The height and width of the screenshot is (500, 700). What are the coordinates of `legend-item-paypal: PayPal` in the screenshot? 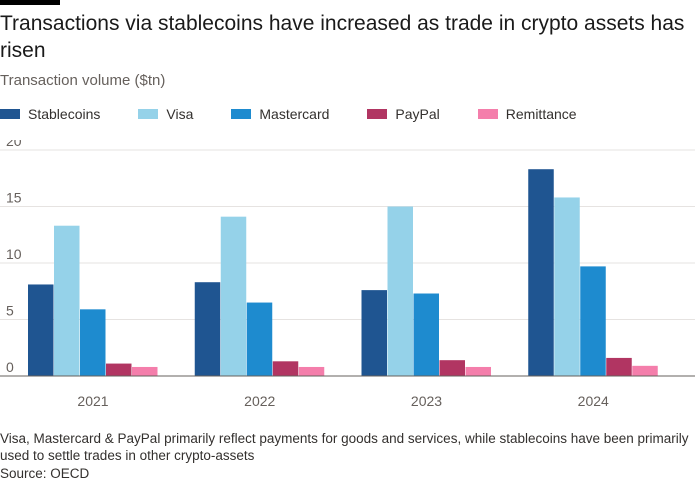 It's located at (403, 114).